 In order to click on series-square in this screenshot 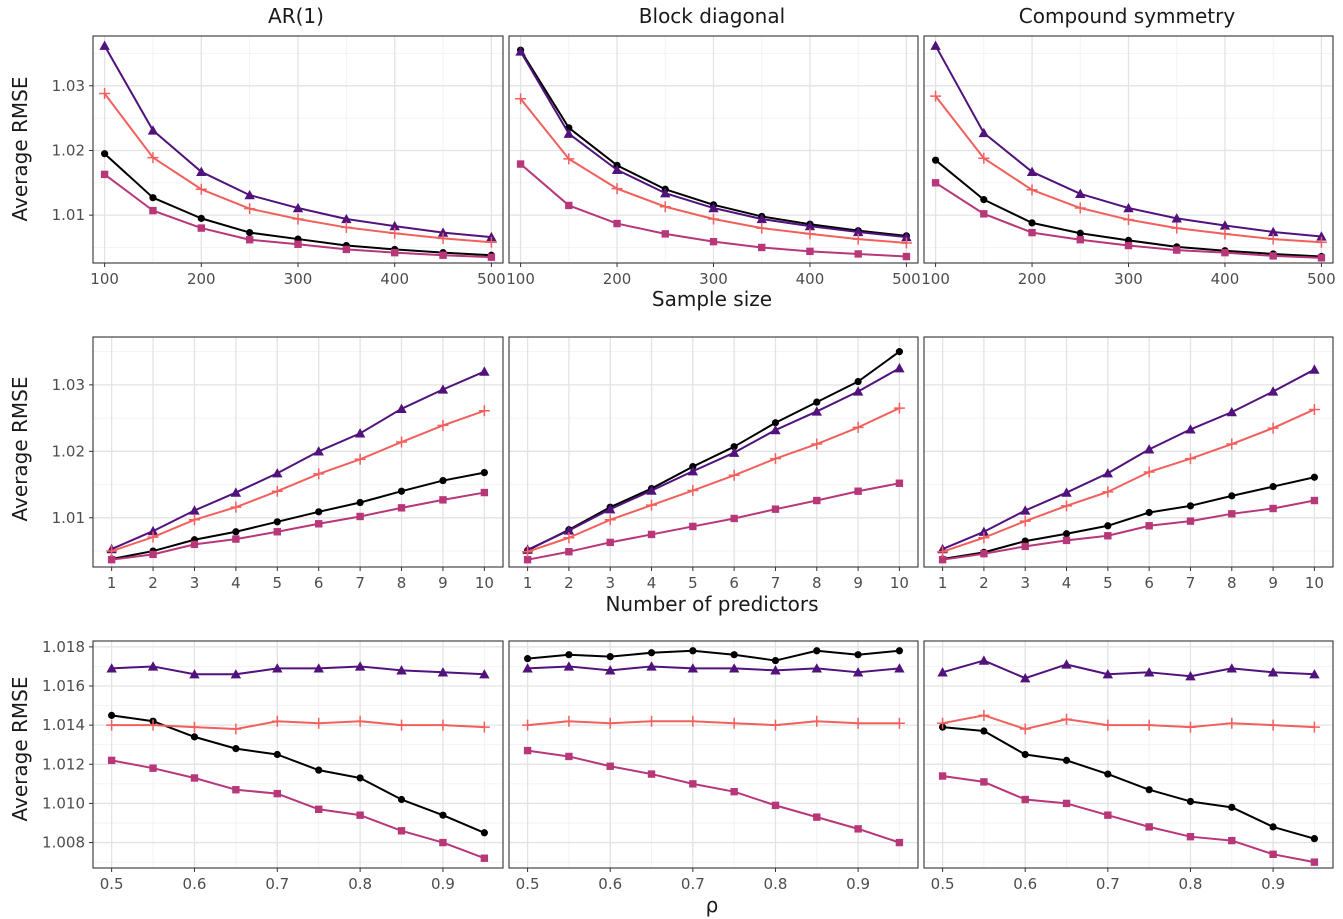, I will do `click(1128, 220)`.